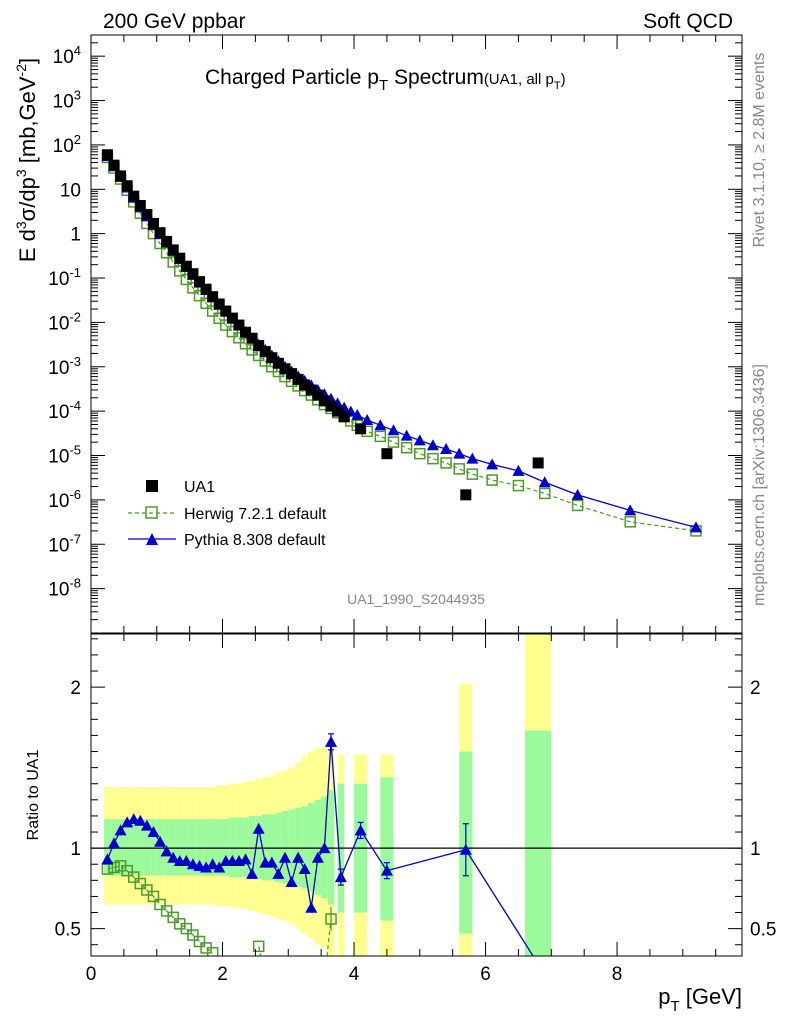 This screenshot has height=1024, width=786. I want to click on y-tick-label: 10⁻³, so click(64, 366).